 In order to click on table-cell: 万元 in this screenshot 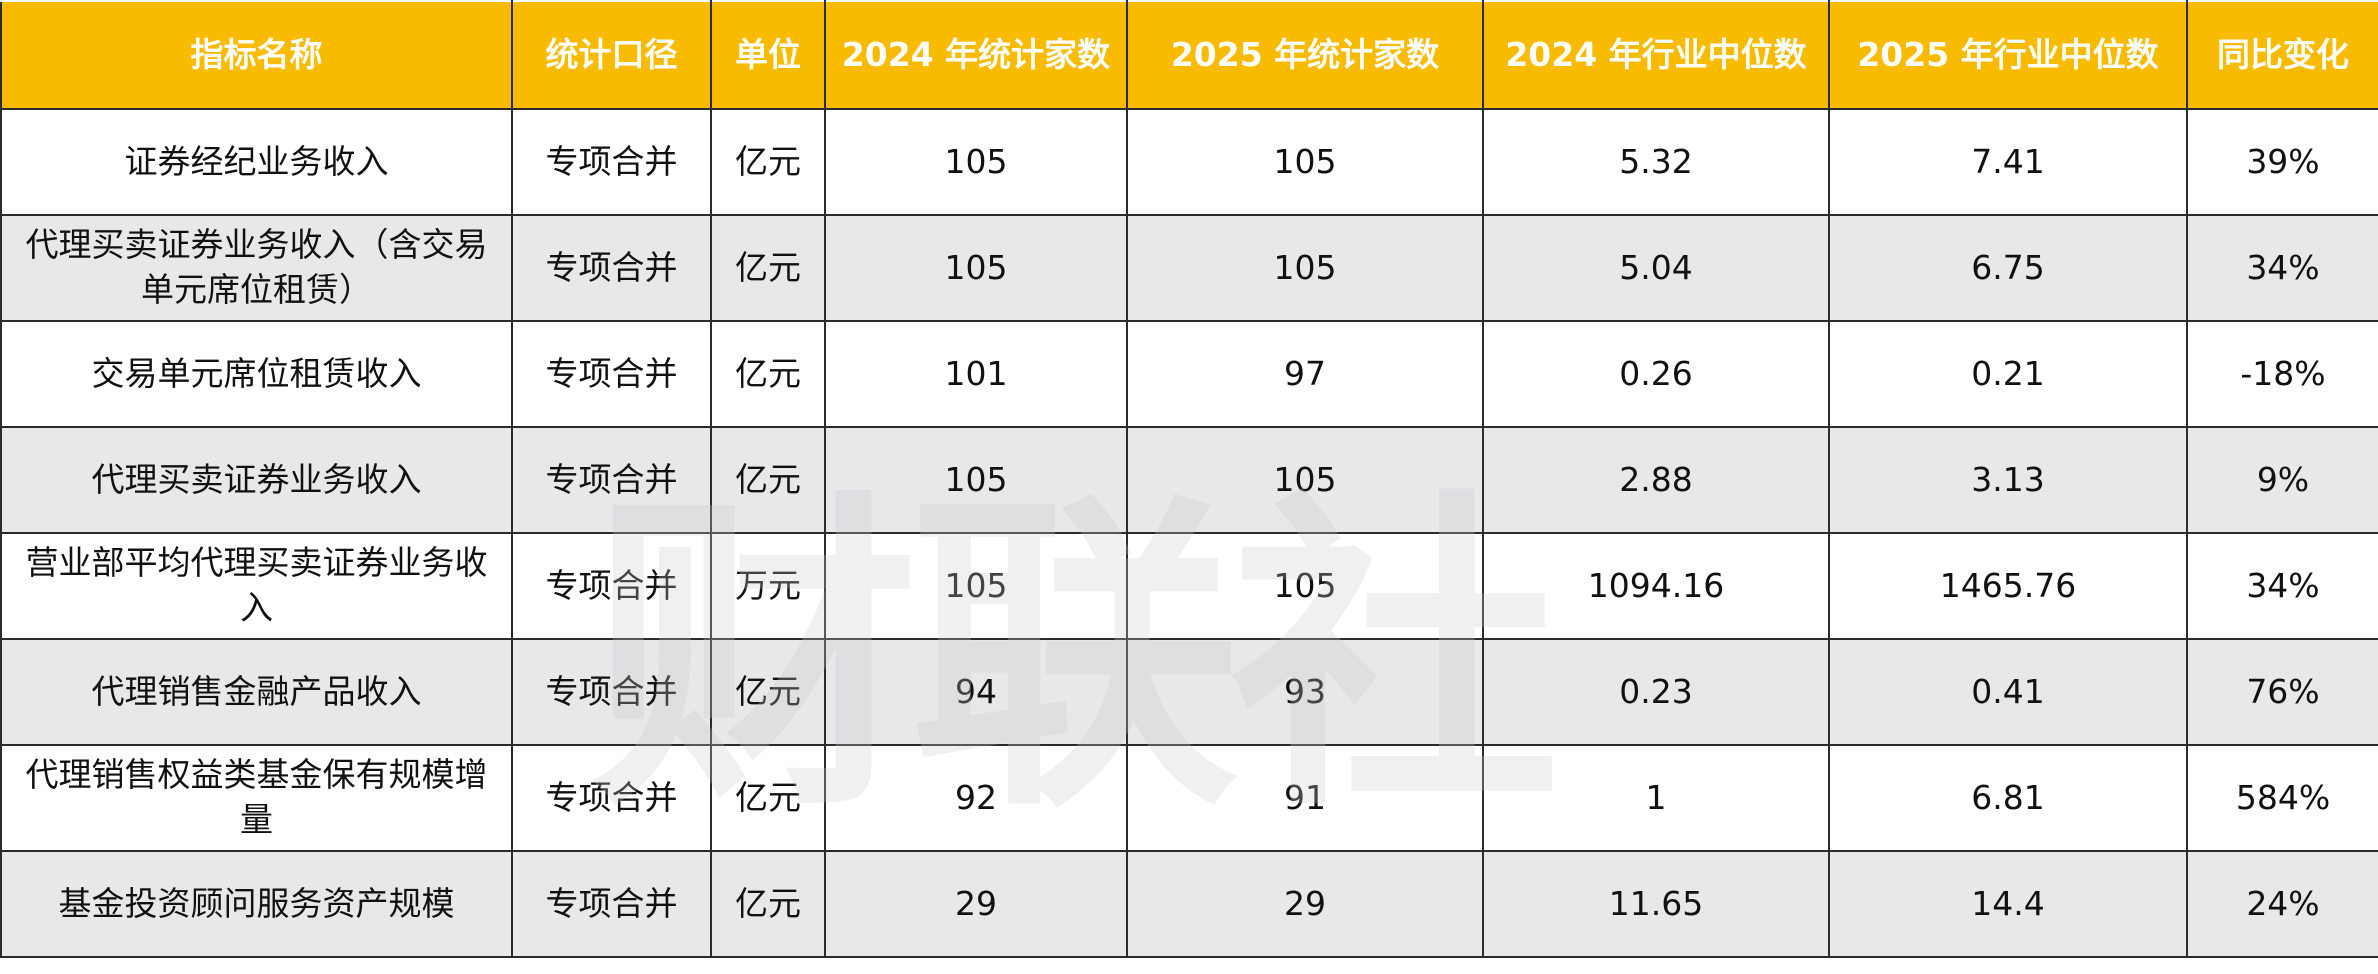, I will do `click(768, 586)`.